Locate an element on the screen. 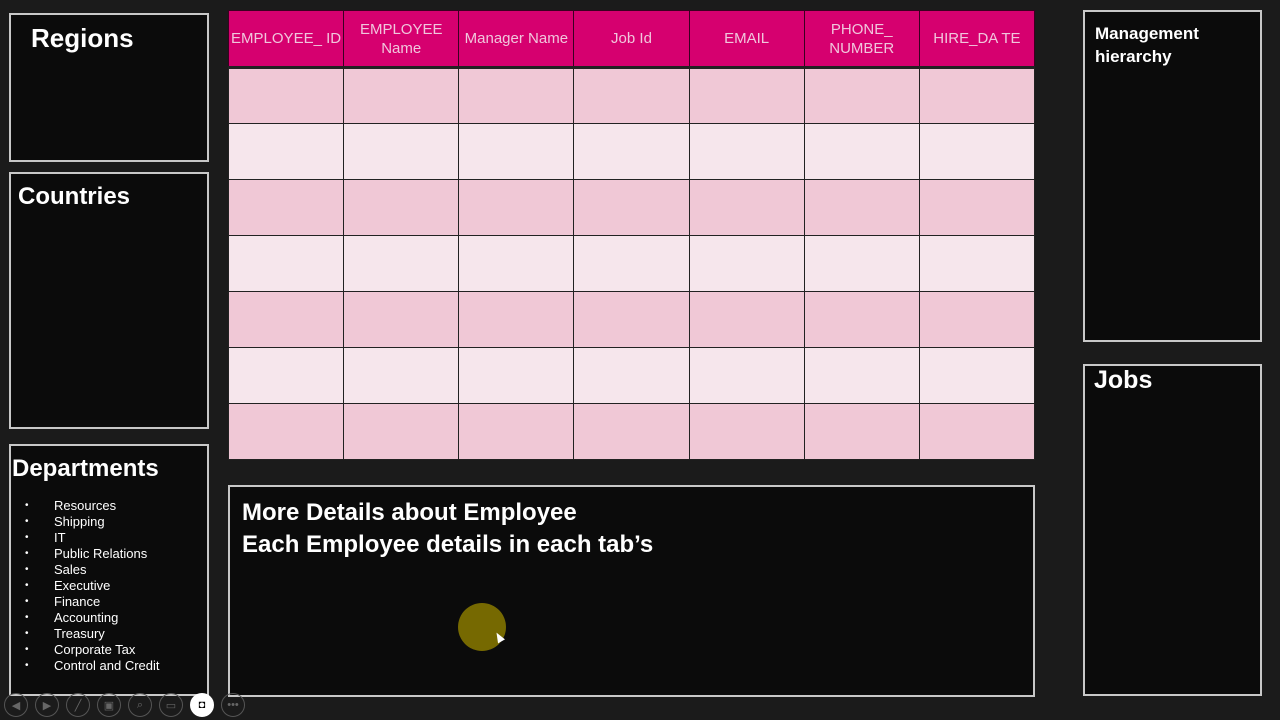  more-icon: ••• is located at coordinates (233, 705).